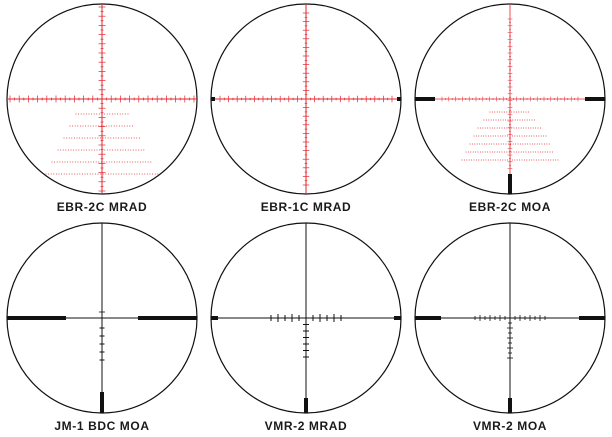 Image resolution: width=612 pixels, height=437 pixels. Describe the element at coordinates (510, 99) in the screenshot. I see `reticle-ebr-2c-moa` at that location.